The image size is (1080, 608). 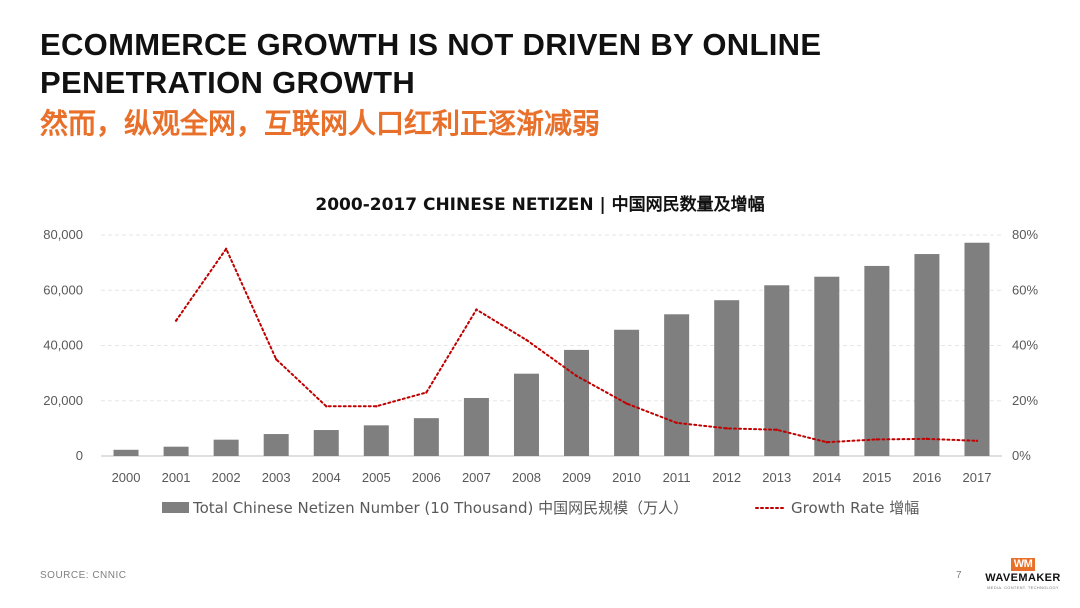 What do you see at coordinates (63, 289) in the screenshot?
I see `y-left-tick-label: 60,000` at bounding box center [63, 289].